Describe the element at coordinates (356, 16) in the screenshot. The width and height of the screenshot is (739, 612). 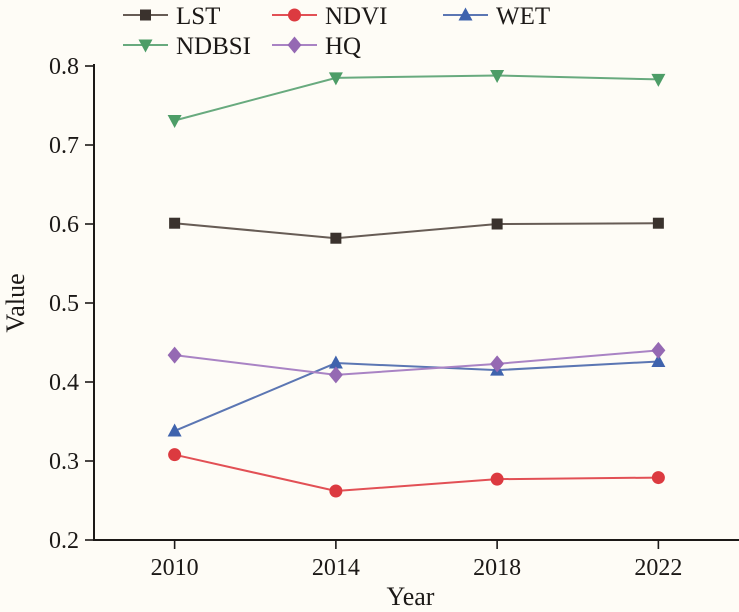
I see `legend-label-NDVI: NDVI` at that location.